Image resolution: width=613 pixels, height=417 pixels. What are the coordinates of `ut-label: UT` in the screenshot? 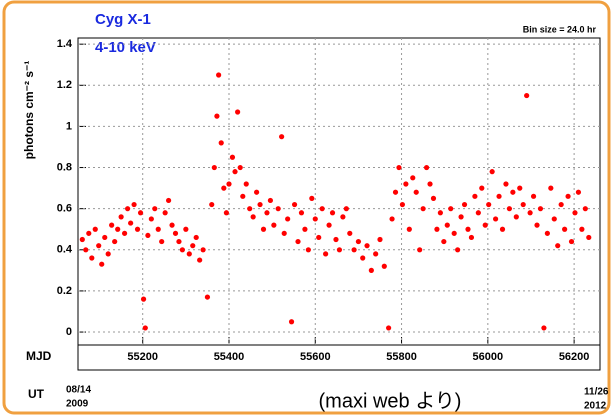 It's located at (36, 394).